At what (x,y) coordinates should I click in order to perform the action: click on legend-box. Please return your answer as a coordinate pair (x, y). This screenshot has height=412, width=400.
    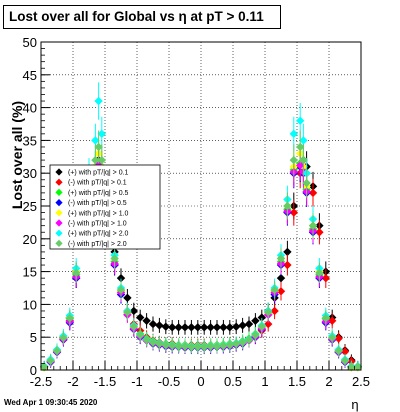
    Looking at the image, I should click on (105, 207).